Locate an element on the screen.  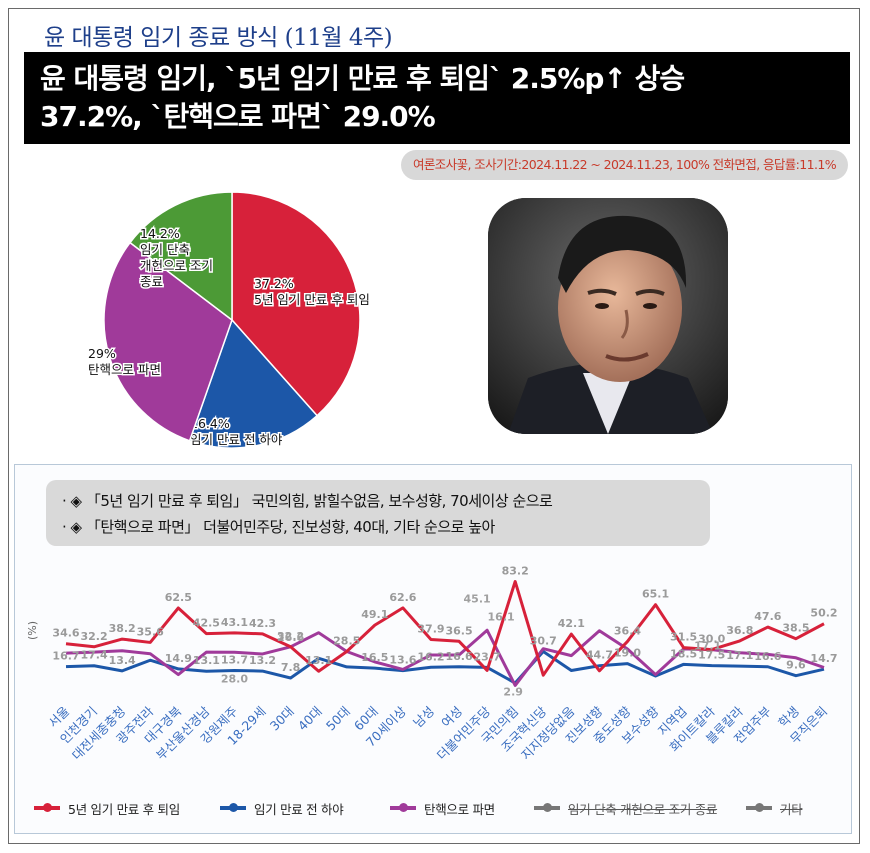
legend-item: 임기 만료 전 하야 is located at coordinates (282, 808).